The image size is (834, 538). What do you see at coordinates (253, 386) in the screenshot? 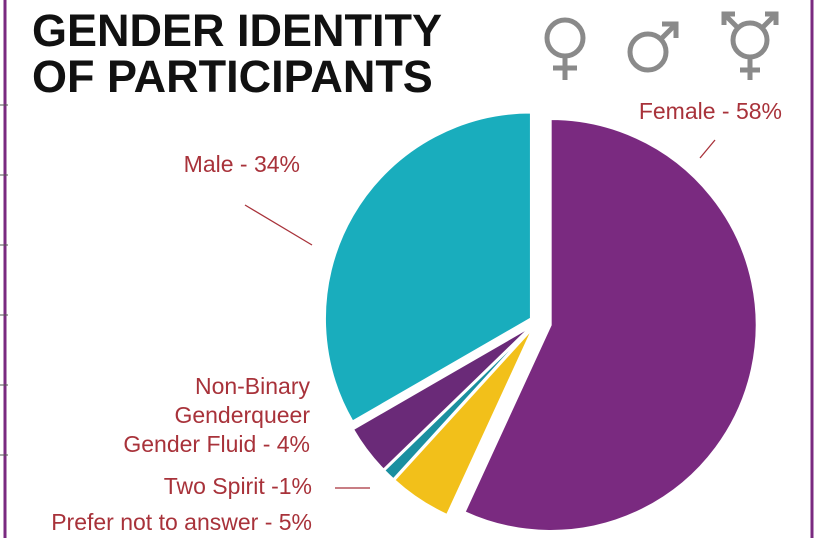
I see `slice-label: Non-Binary` at bounding box center [253, 386].